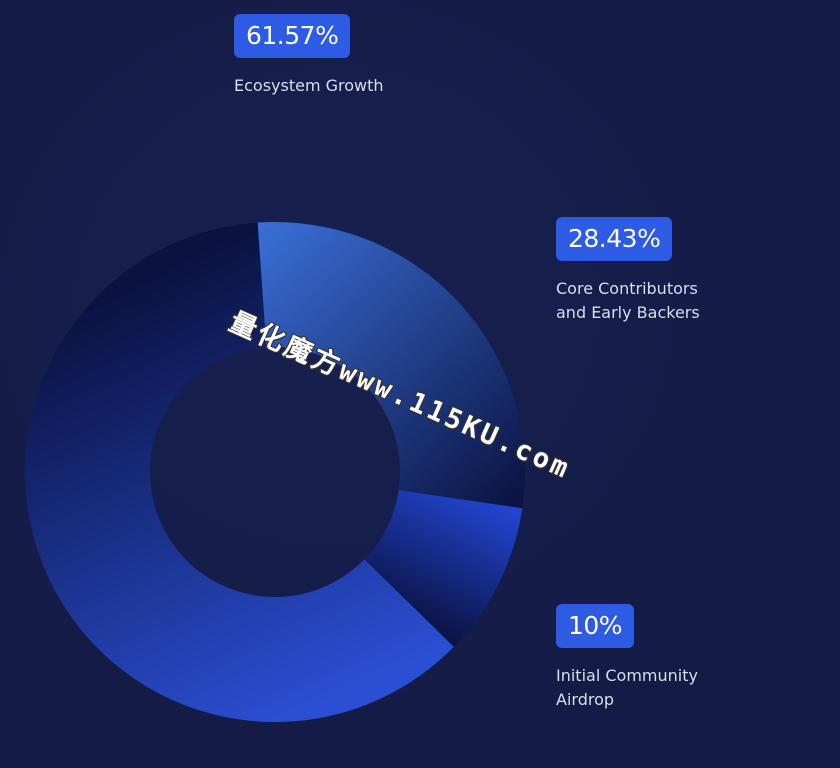  Describe the element at coordinates (309, 85) in the screenshot. I see `category-label: Ecosystem Growth` at that location.